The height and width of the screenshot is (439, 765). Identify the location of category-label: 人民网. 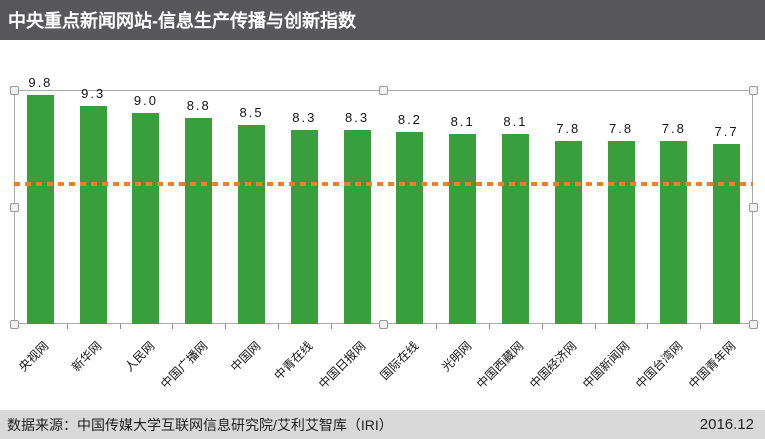
(139, 356).